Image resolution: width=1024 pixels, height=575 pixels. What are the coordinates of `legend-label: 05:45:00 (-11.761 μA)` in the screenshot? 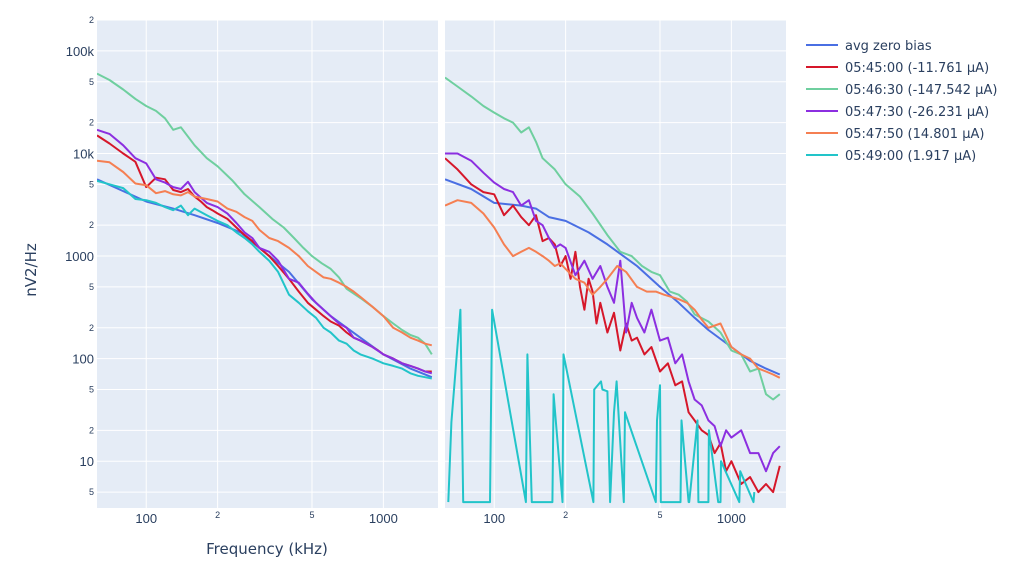 It's located at (917, 68).